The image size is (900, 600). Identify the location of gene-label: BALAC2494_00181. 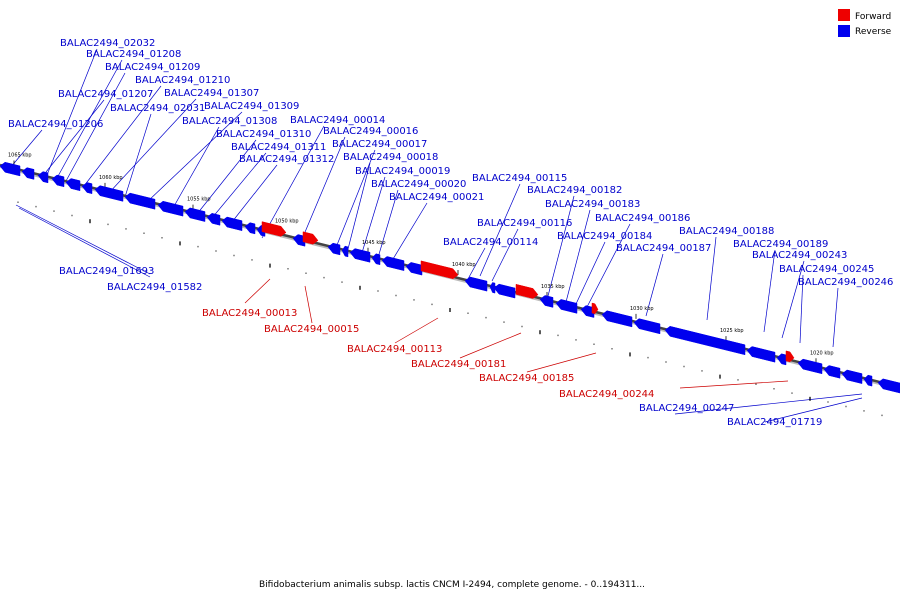
(458, 364).